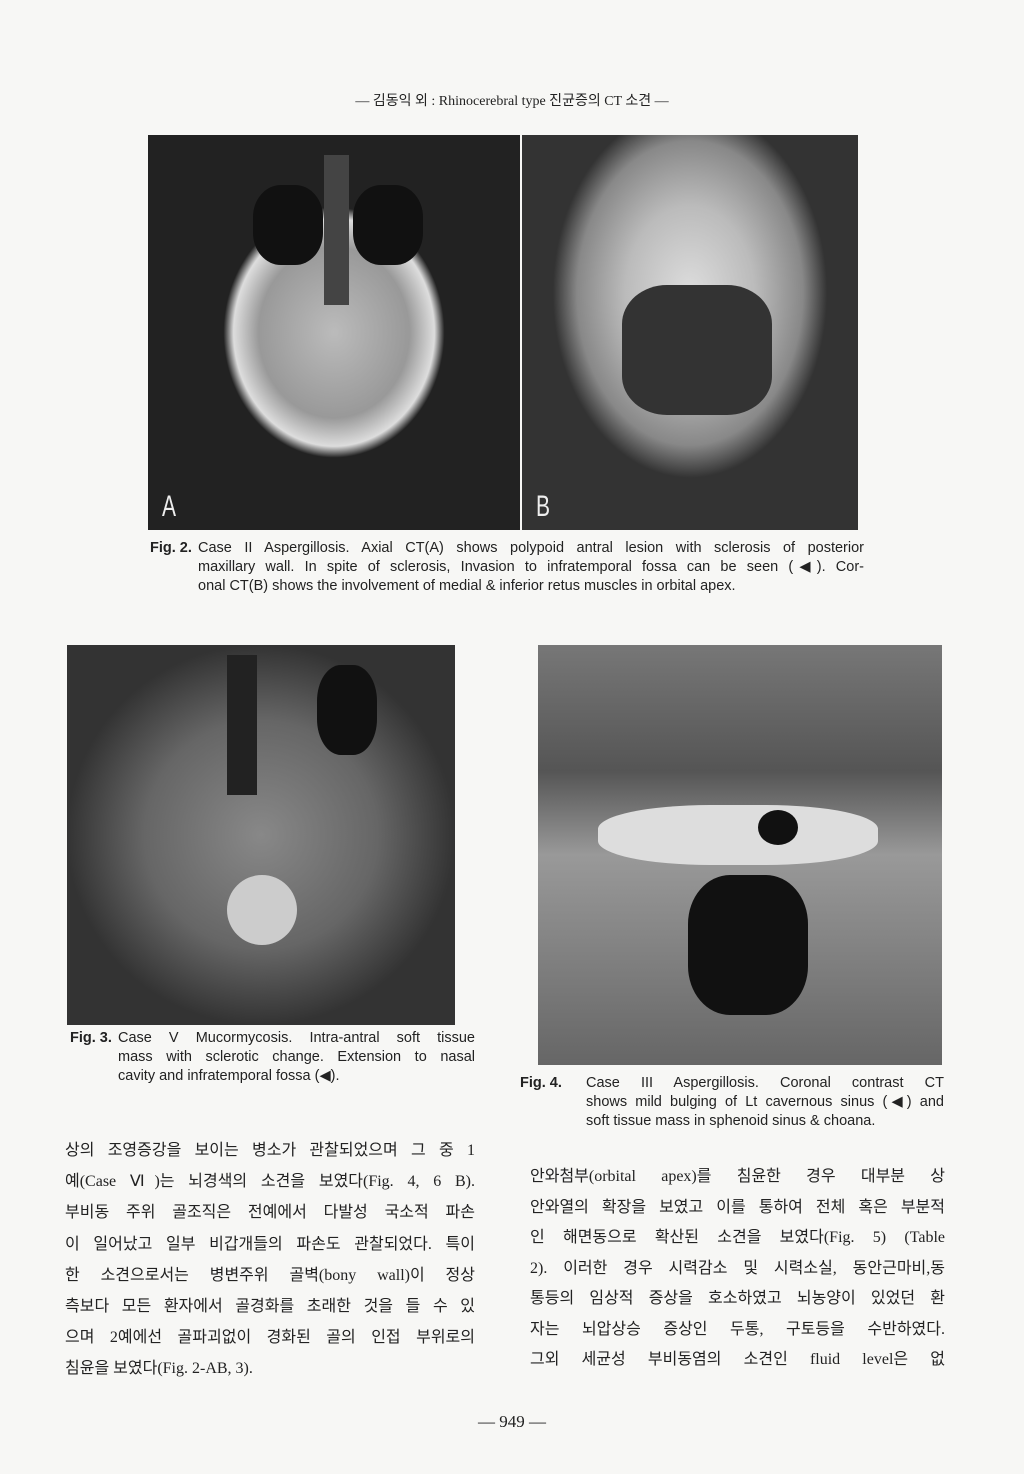  I want to click on body-text-line: 부비동 주위 골조직은 전예에서 다발성 국소적 파손, so click(270, 1213).